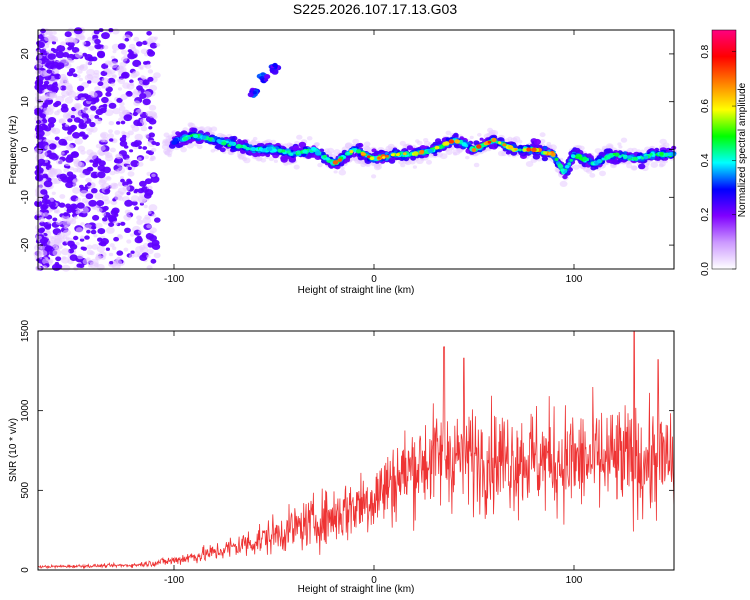  Describe the element at coordinates (718, 160) in the screenshot. I see `colorbar-ticks: 0.0 0.2 0.4 0.6 0.8` at that location.